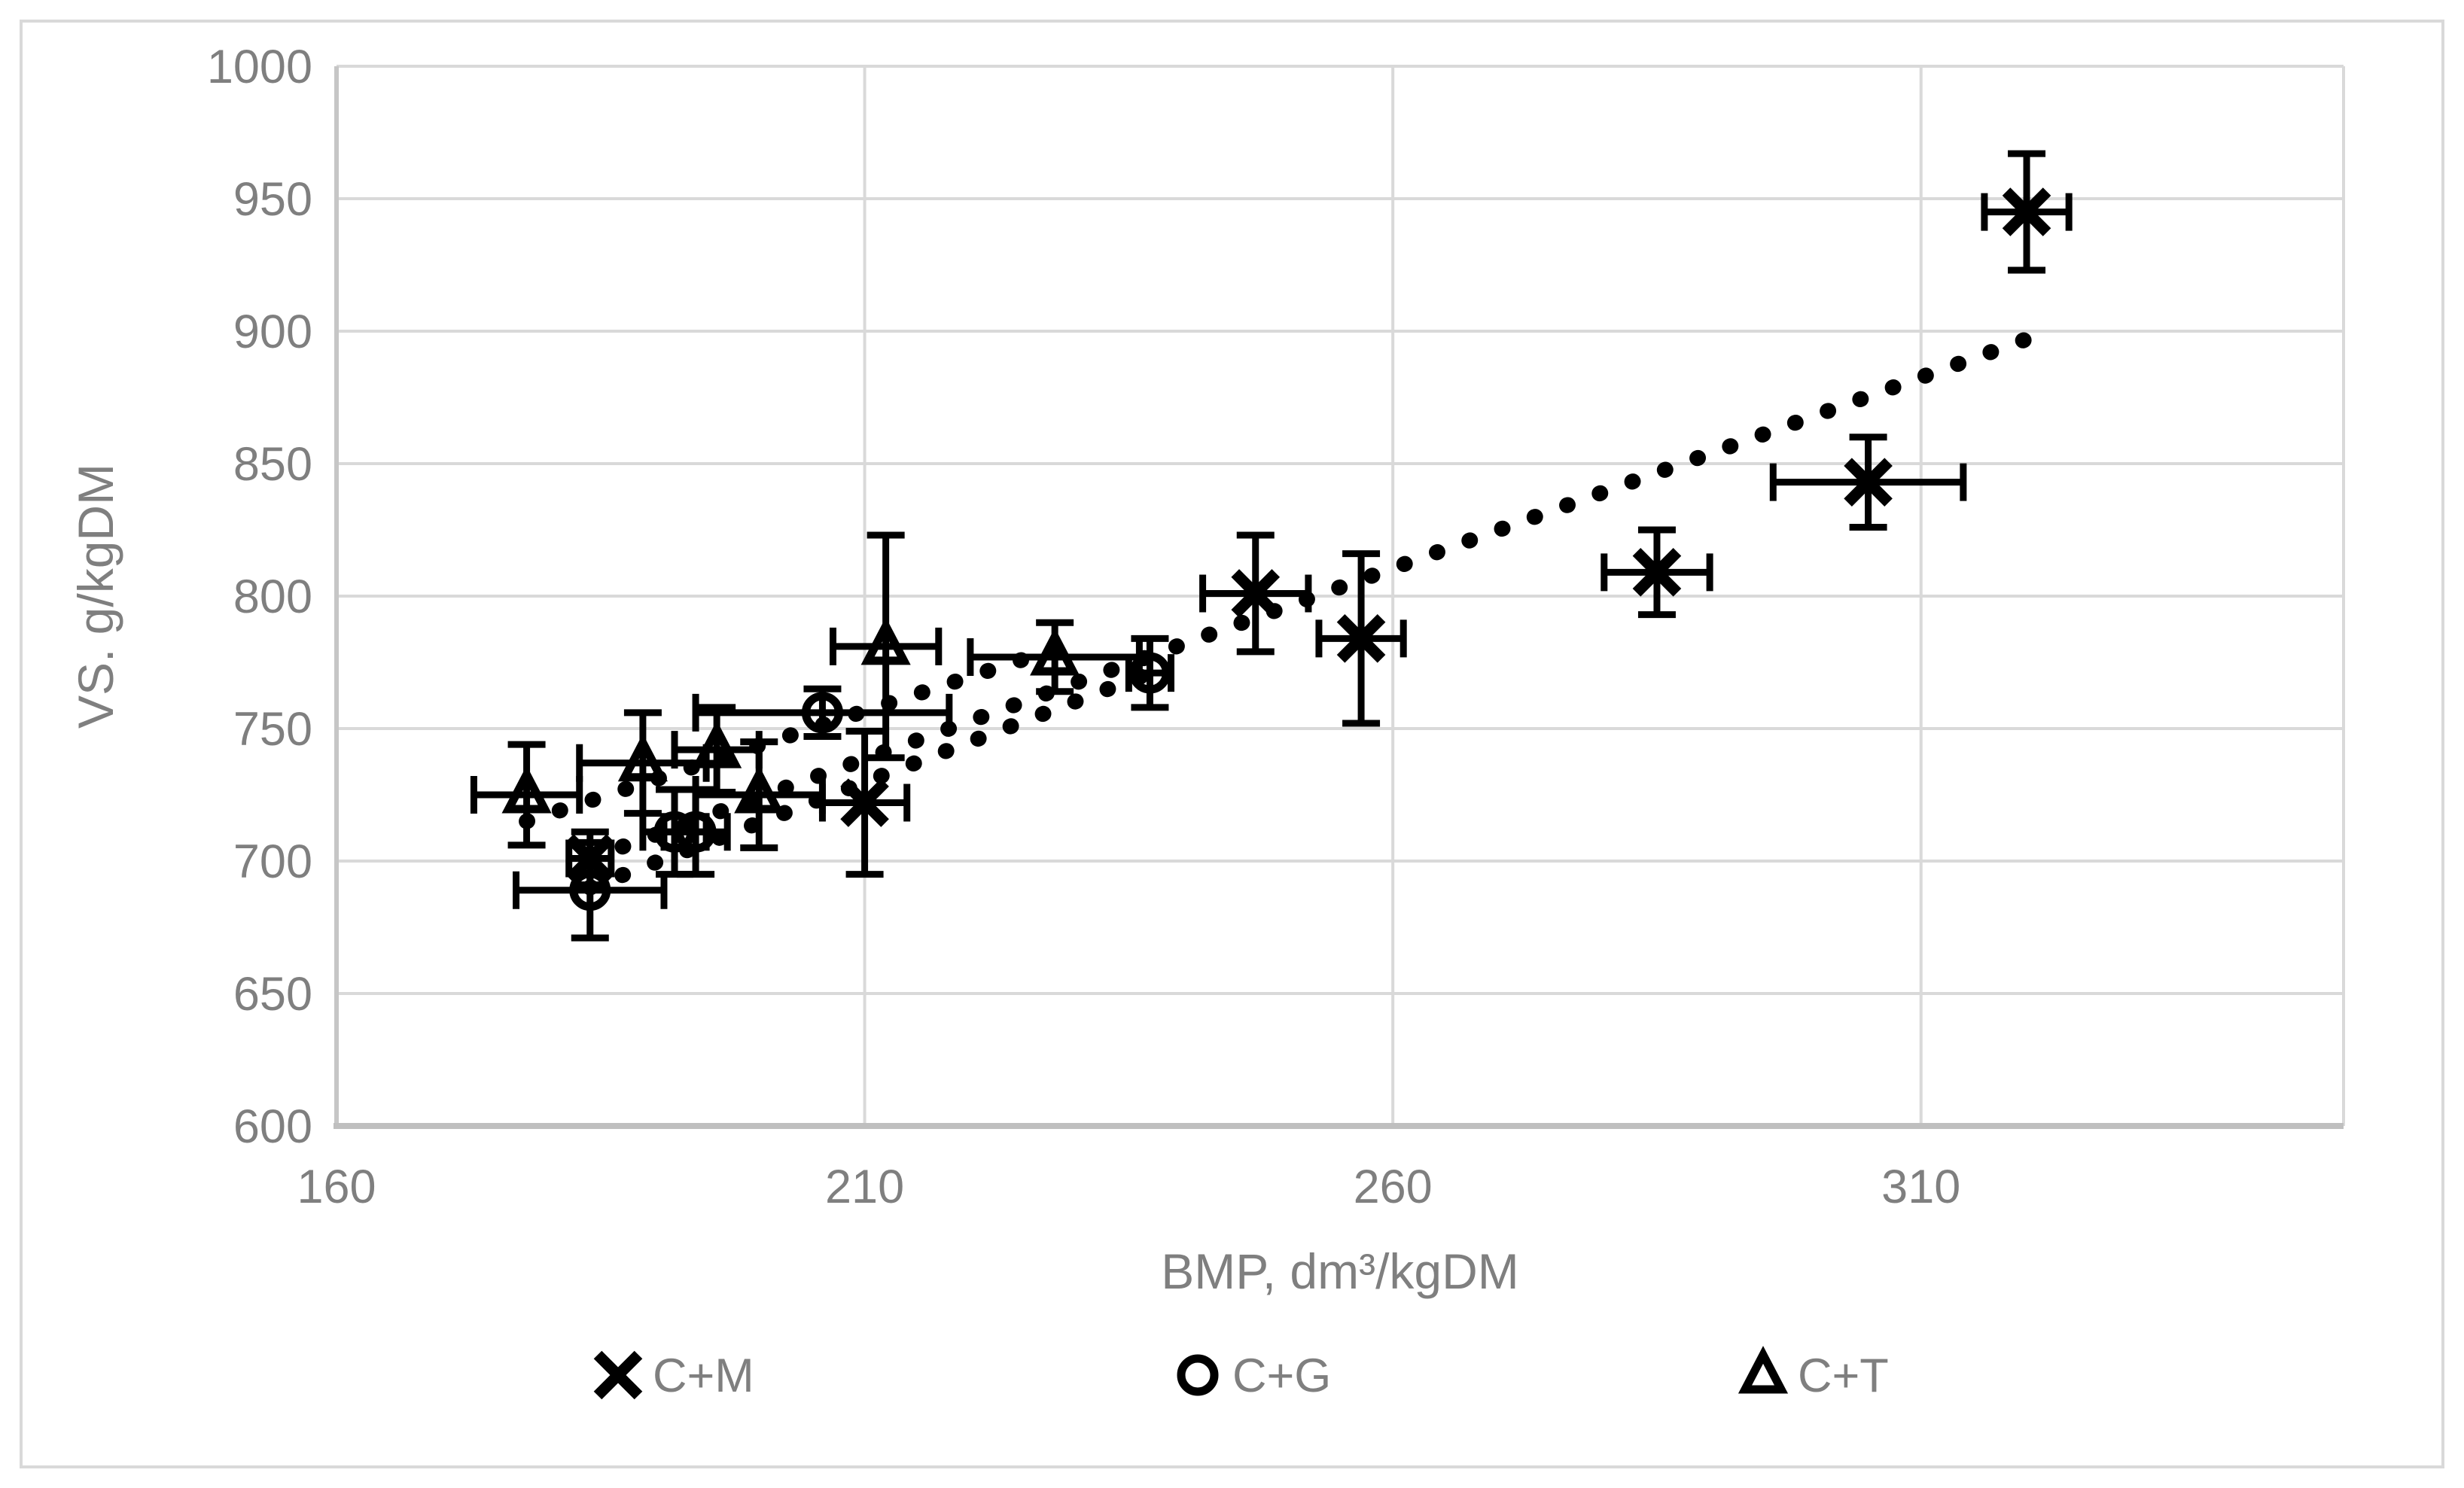 The width and height of the screenshot is (2464, 1488). What do you see at coordinates (259, 67) in the screenshot?
I see `y-tick-label: 1000` at bounding box center [259, 67].